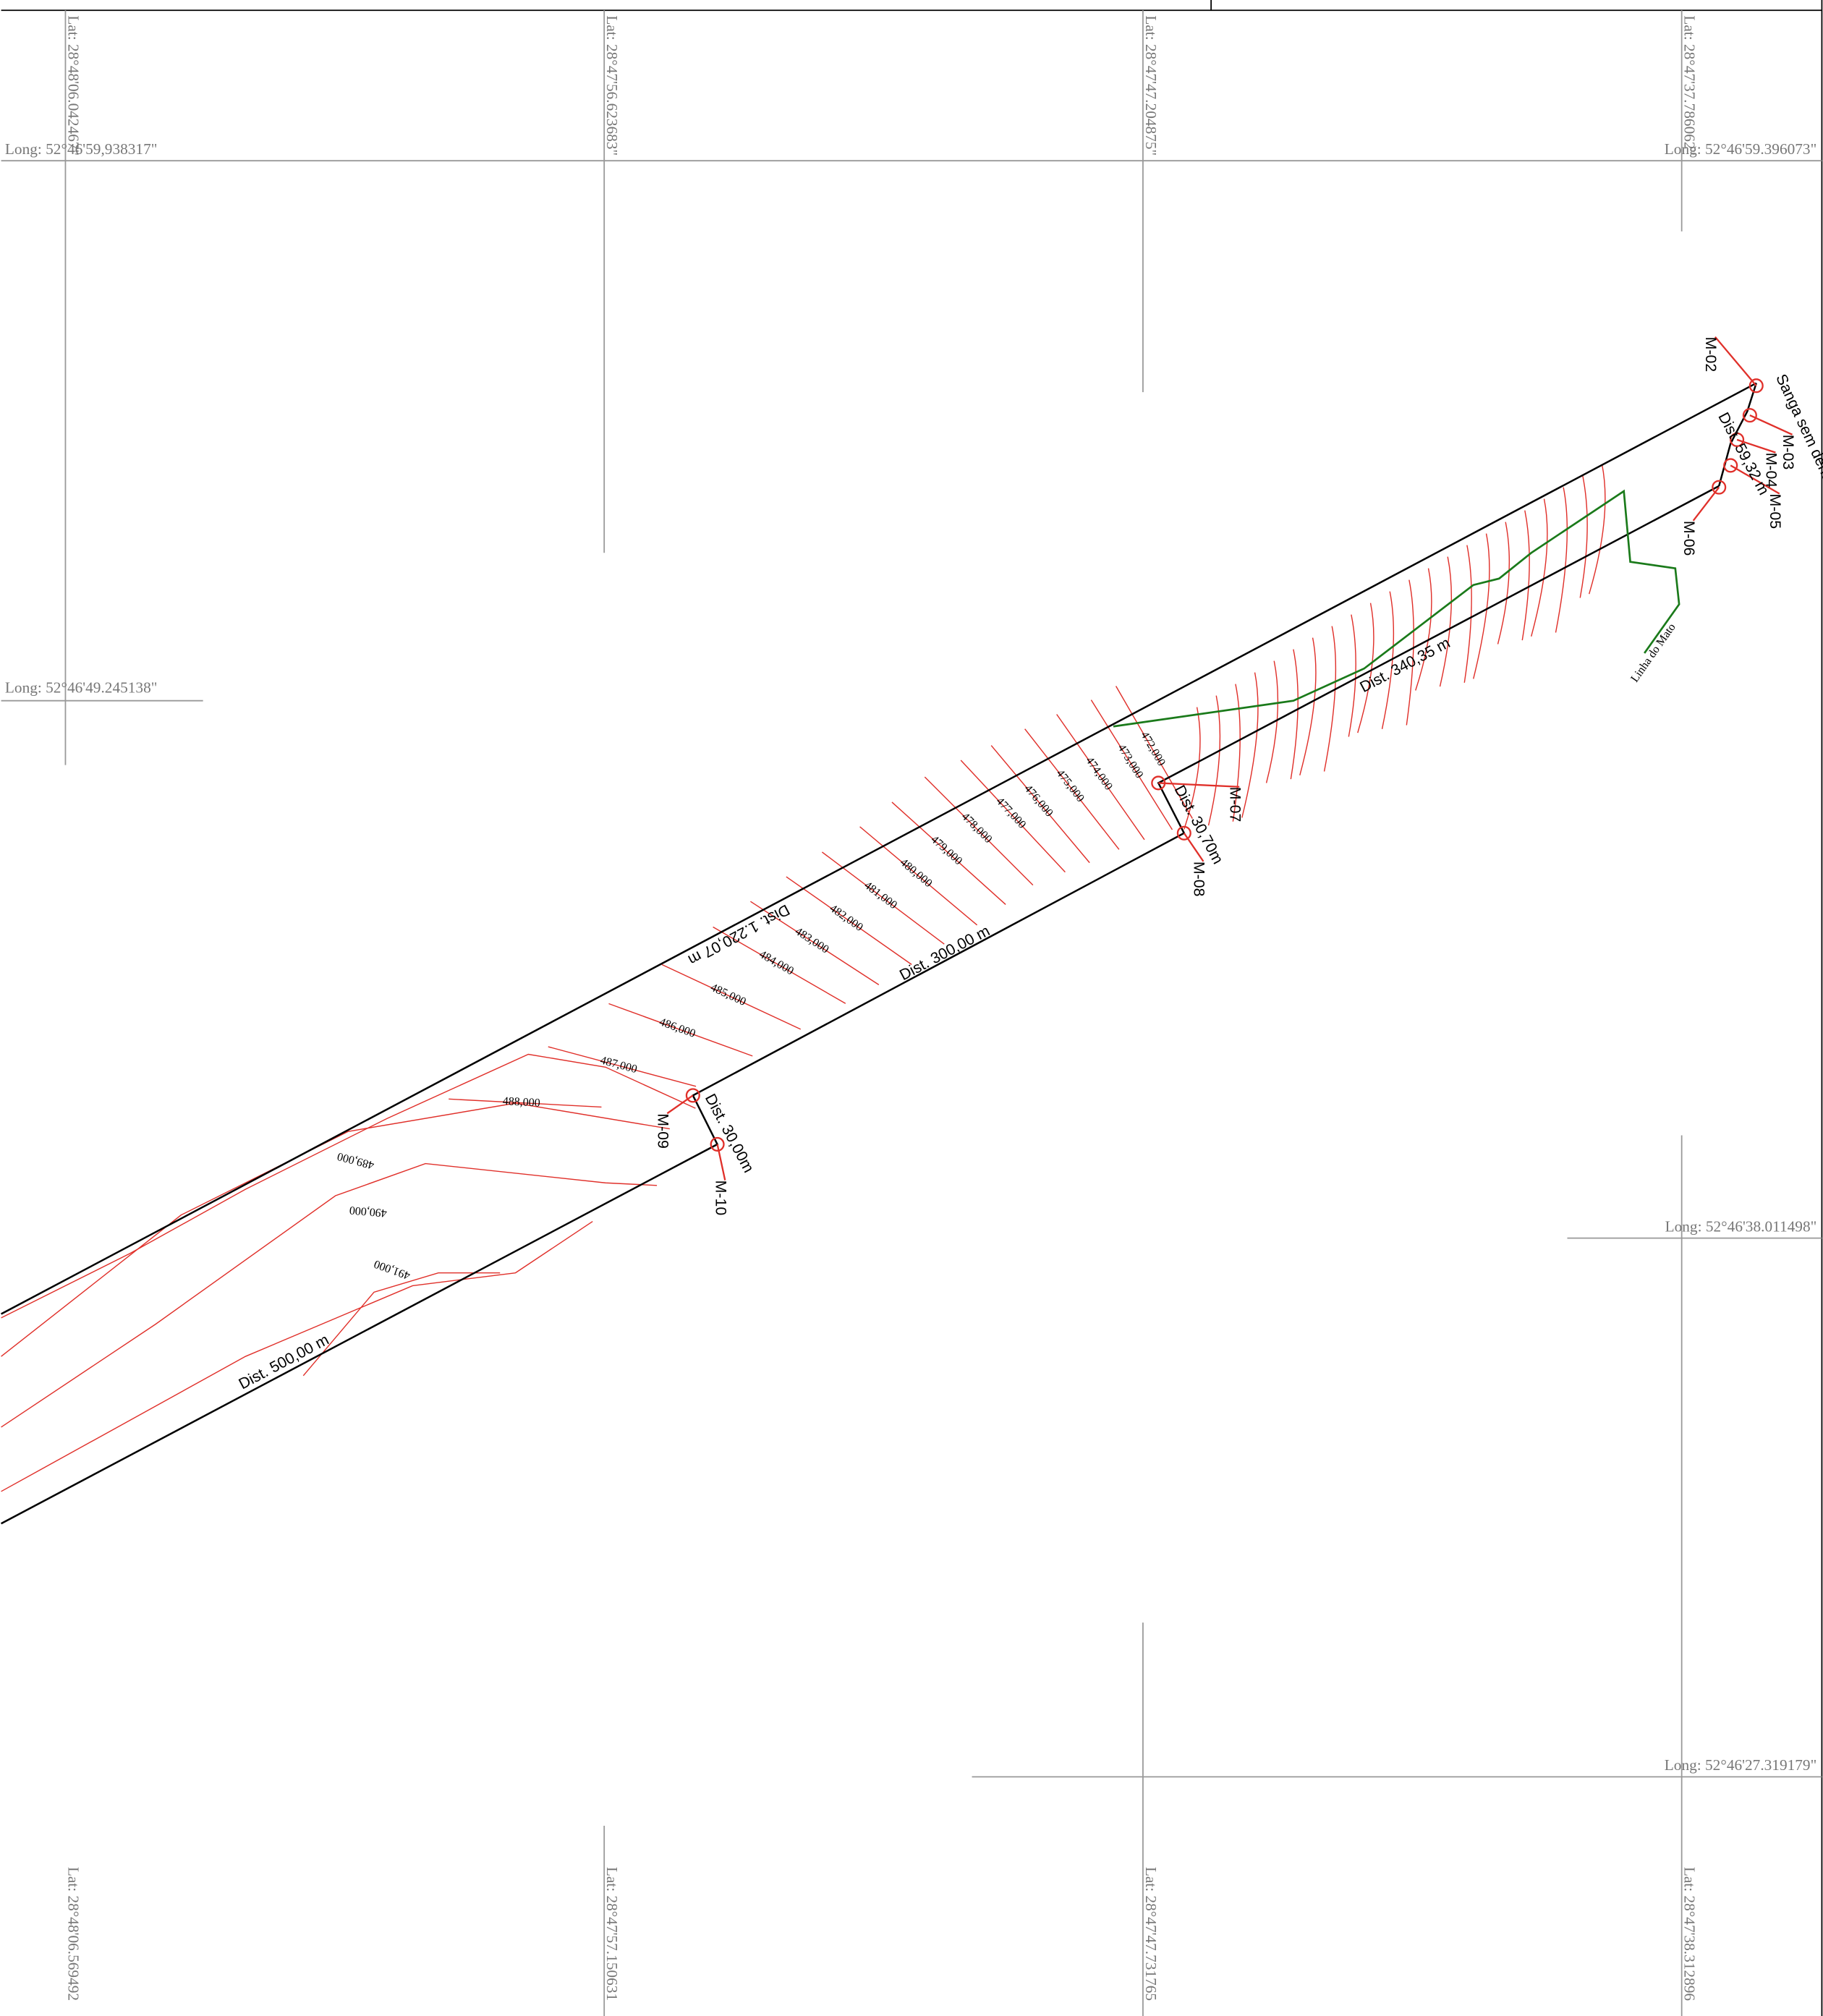  What do you see at coordinates (727, 995) in the screenshot?
I see `contour-label: 485,000` at bounding box center [727, 995].